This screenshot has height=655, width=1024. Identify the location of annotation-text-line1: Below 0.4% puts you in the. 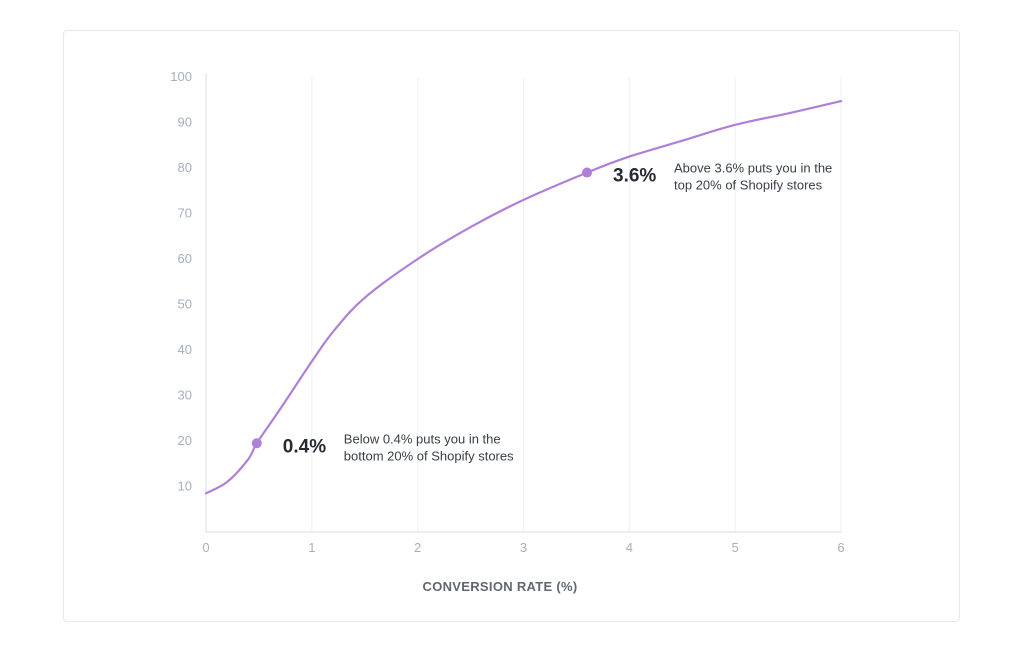
(422, 438).